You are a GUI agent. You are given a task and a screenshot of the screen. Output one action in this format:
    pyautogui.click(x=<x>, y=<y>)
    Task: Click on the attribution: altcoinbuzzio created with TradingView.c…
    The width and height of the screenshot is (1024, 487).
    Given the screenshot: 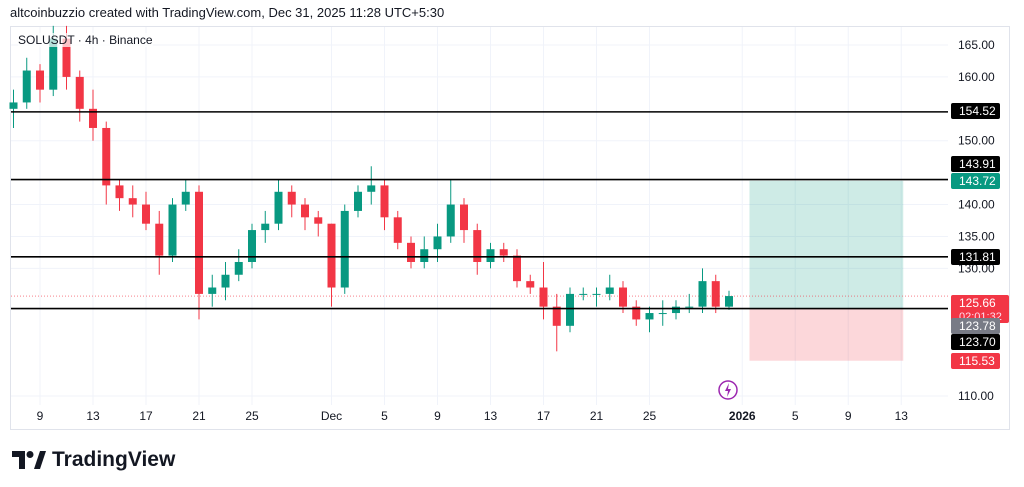 What is the action you would take?
    pyautogui.click(x=227, y=12)
    